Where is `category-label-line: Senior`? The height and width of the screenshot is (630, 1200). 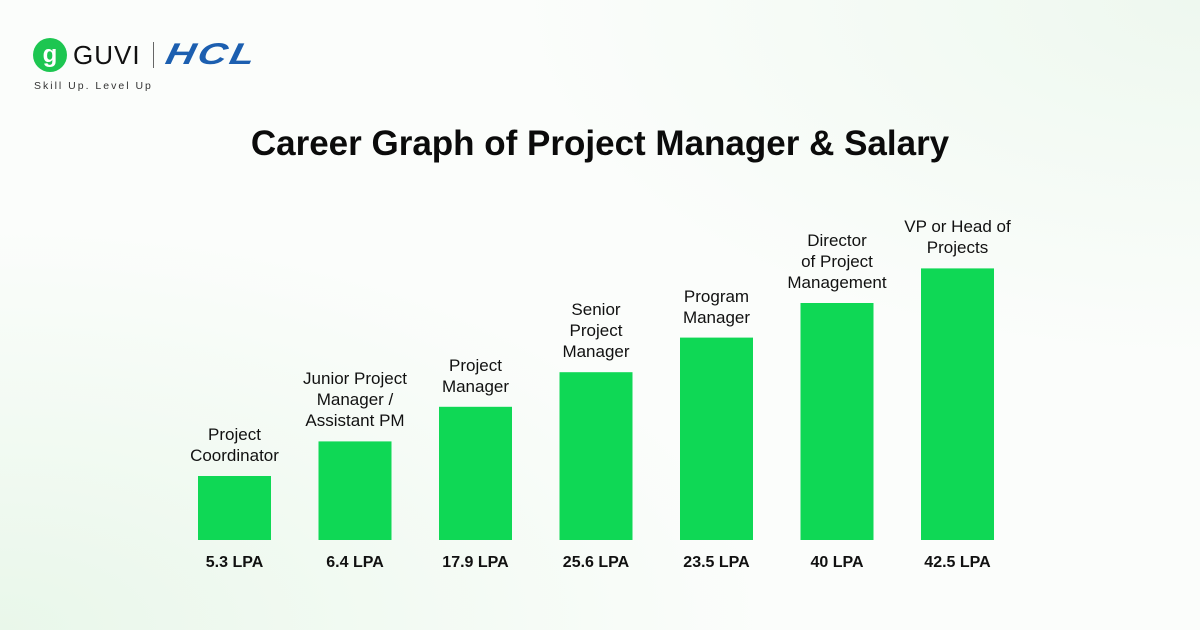
category-label-line: Senior is located at coordinates (596, 310).